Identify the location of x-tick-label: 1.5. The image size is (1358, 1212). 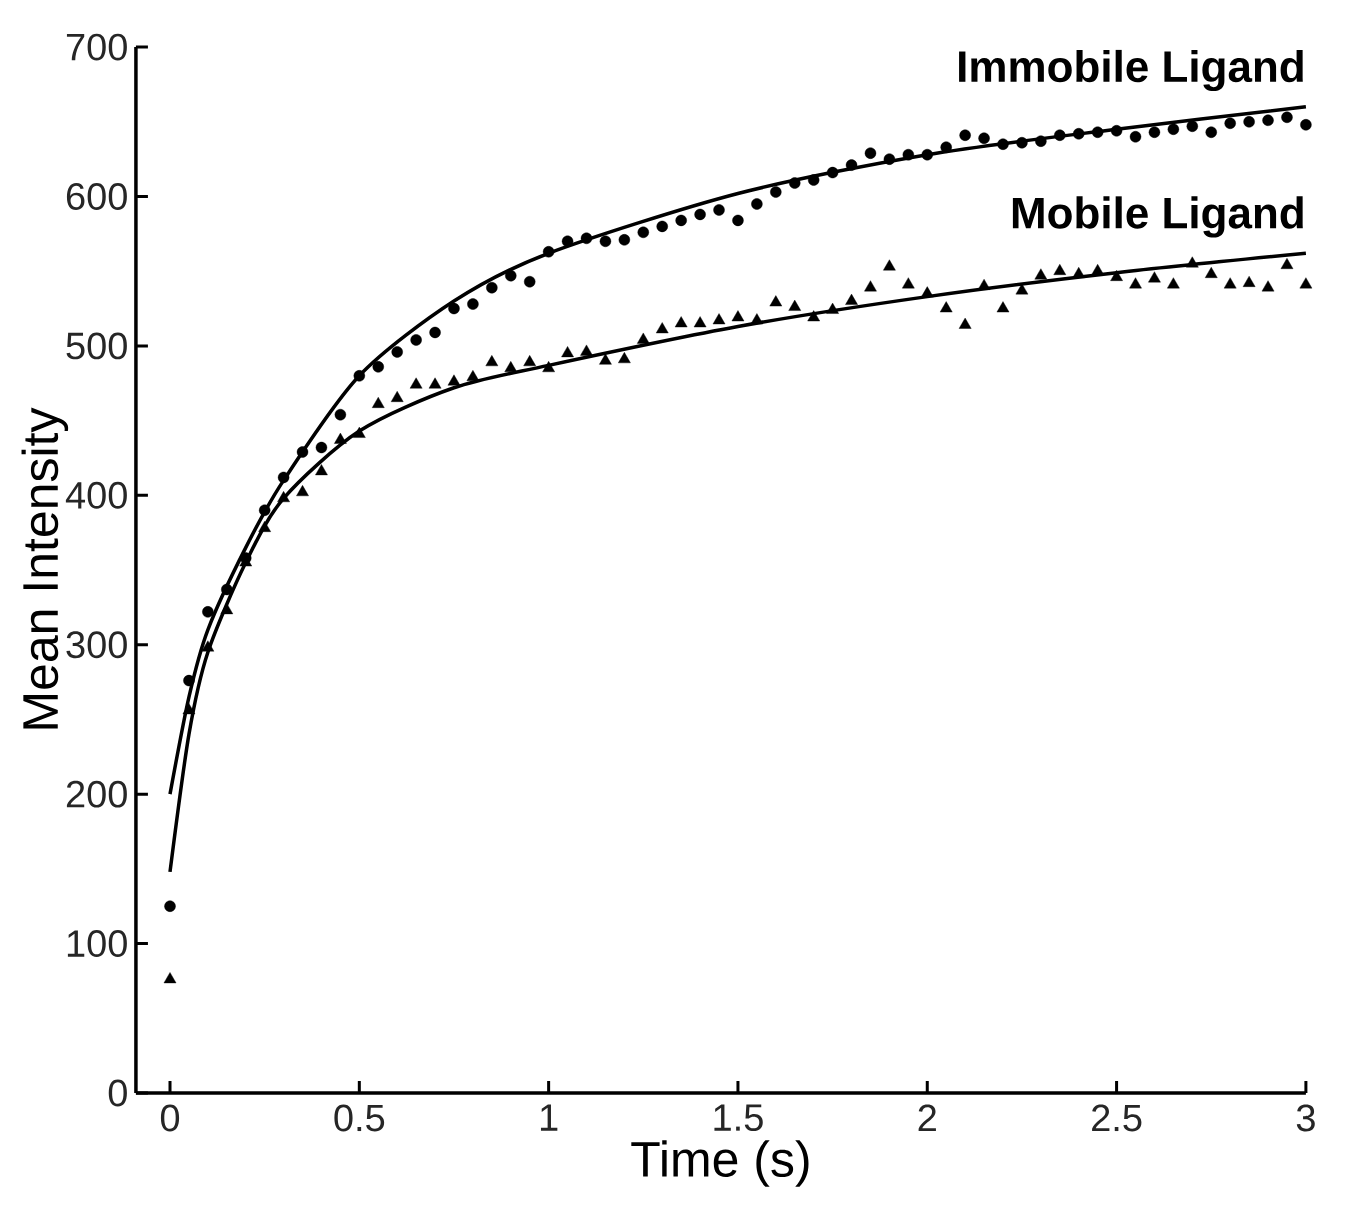
(738, 1118).